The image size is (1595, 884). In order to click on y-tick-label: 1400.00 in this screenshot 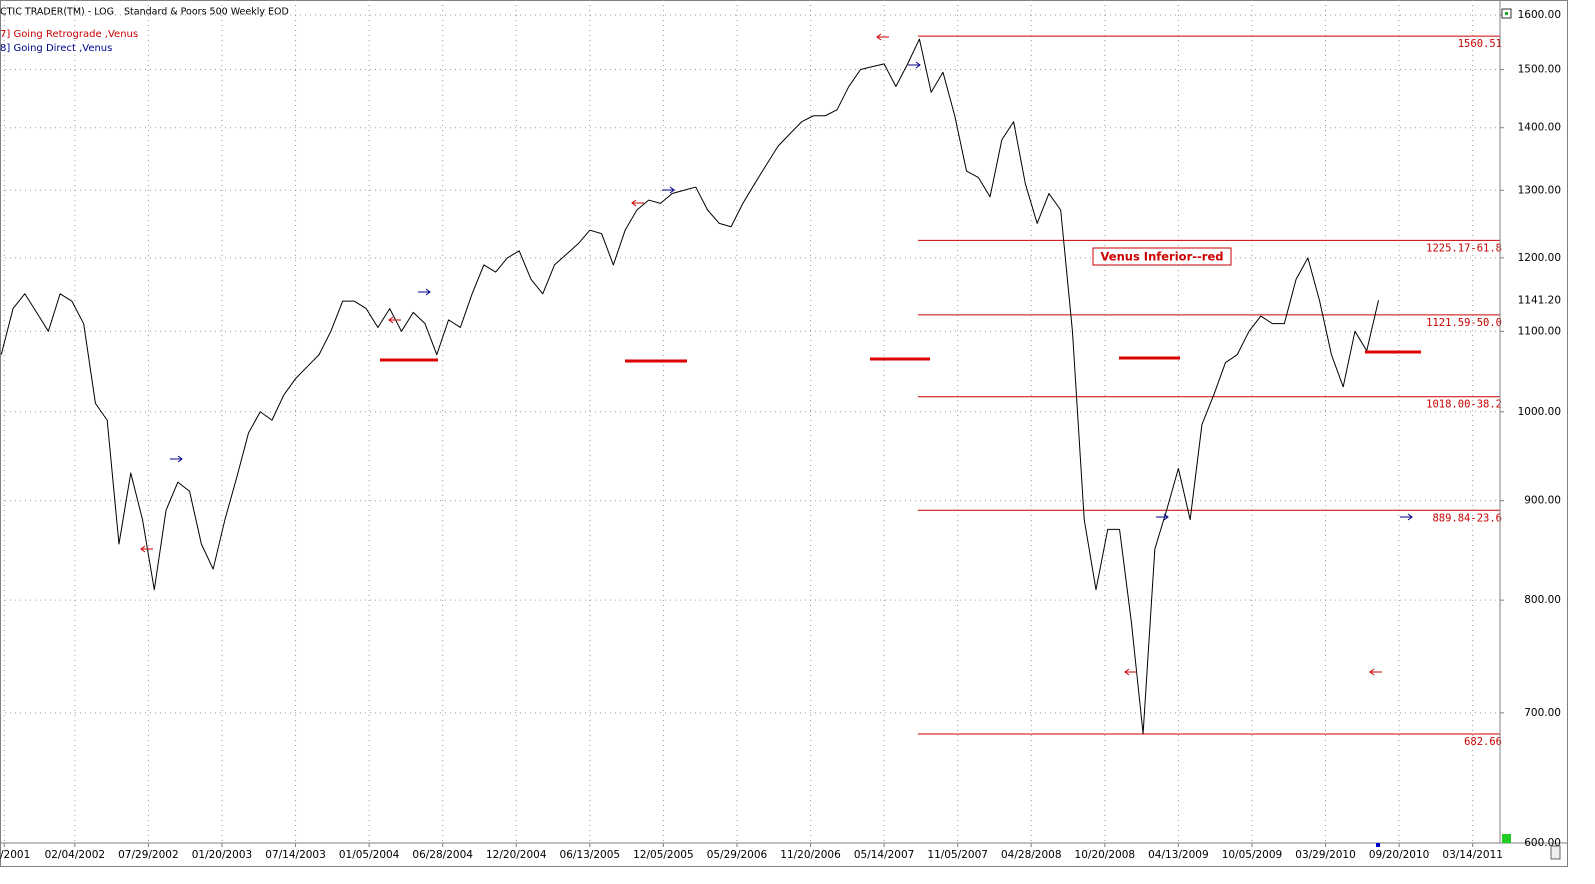, I will do `click(1539, 128)`.